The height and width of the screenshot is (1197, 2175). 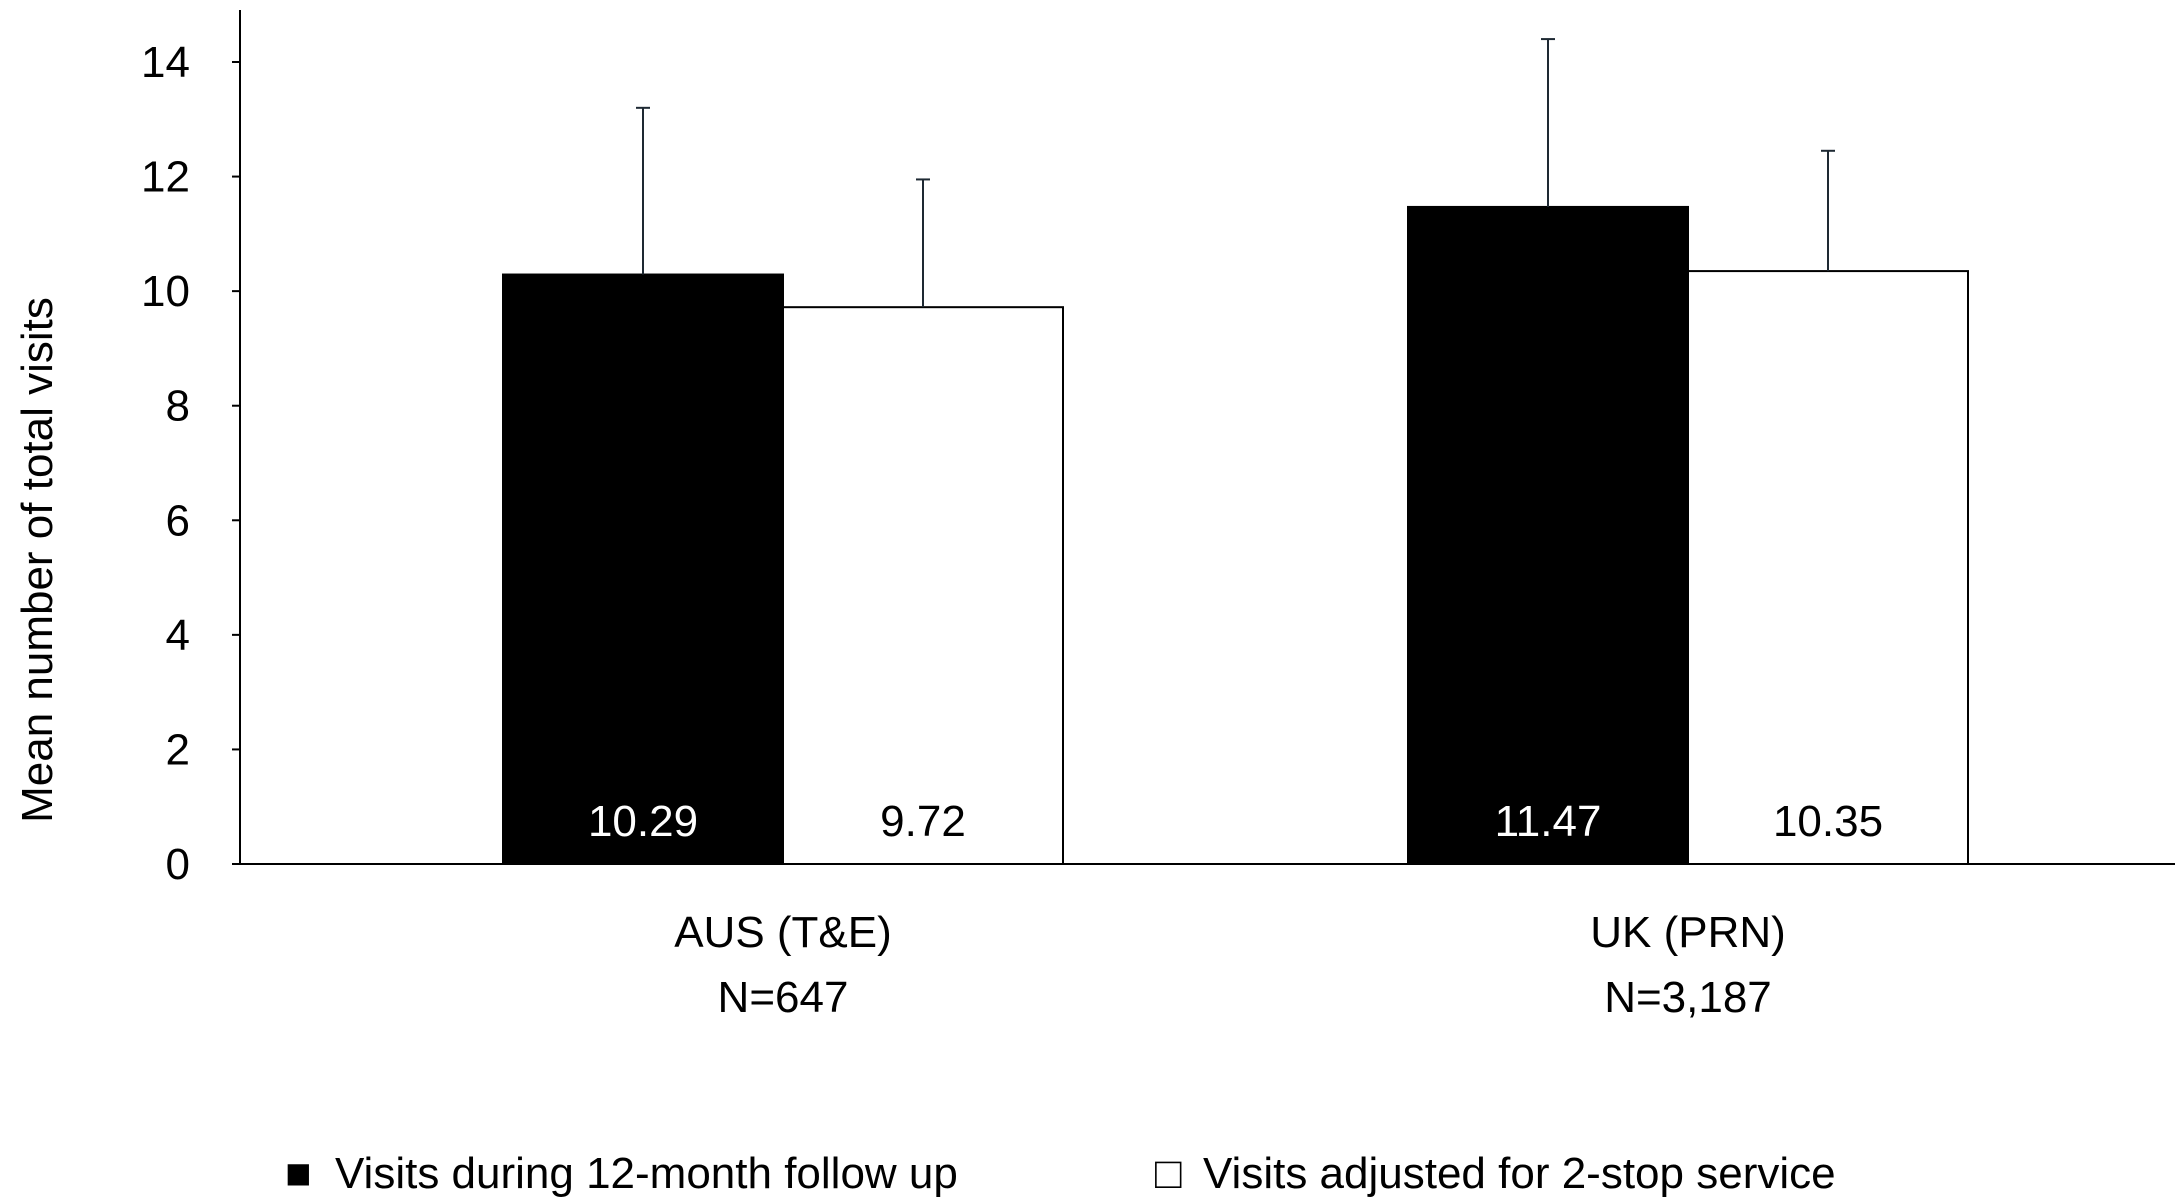 What do you see at coordinates (1828, 821) in the screenshot?
I see `data-label-2-2: 10.35` at bounding box center [1828, 821].